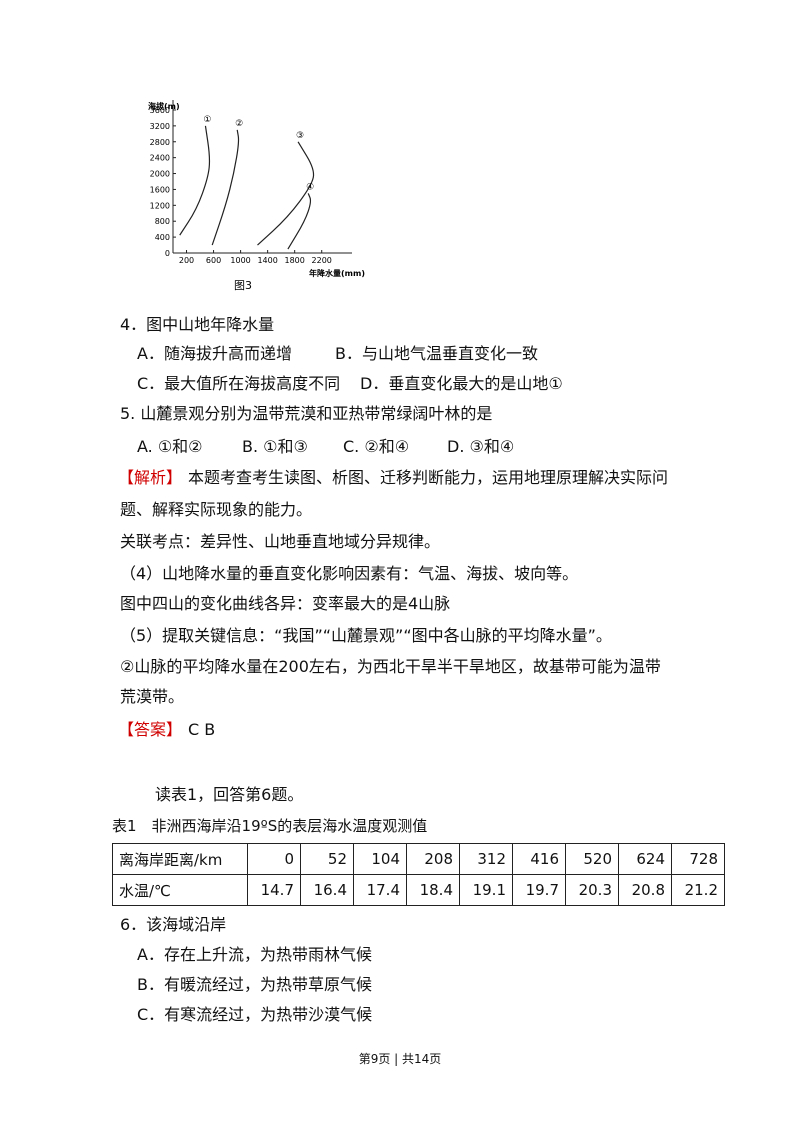  What do you see at coordinates (698, 890) in the screenshot?
I see `table-cell: 21.2` at bounding box center [698, 890].